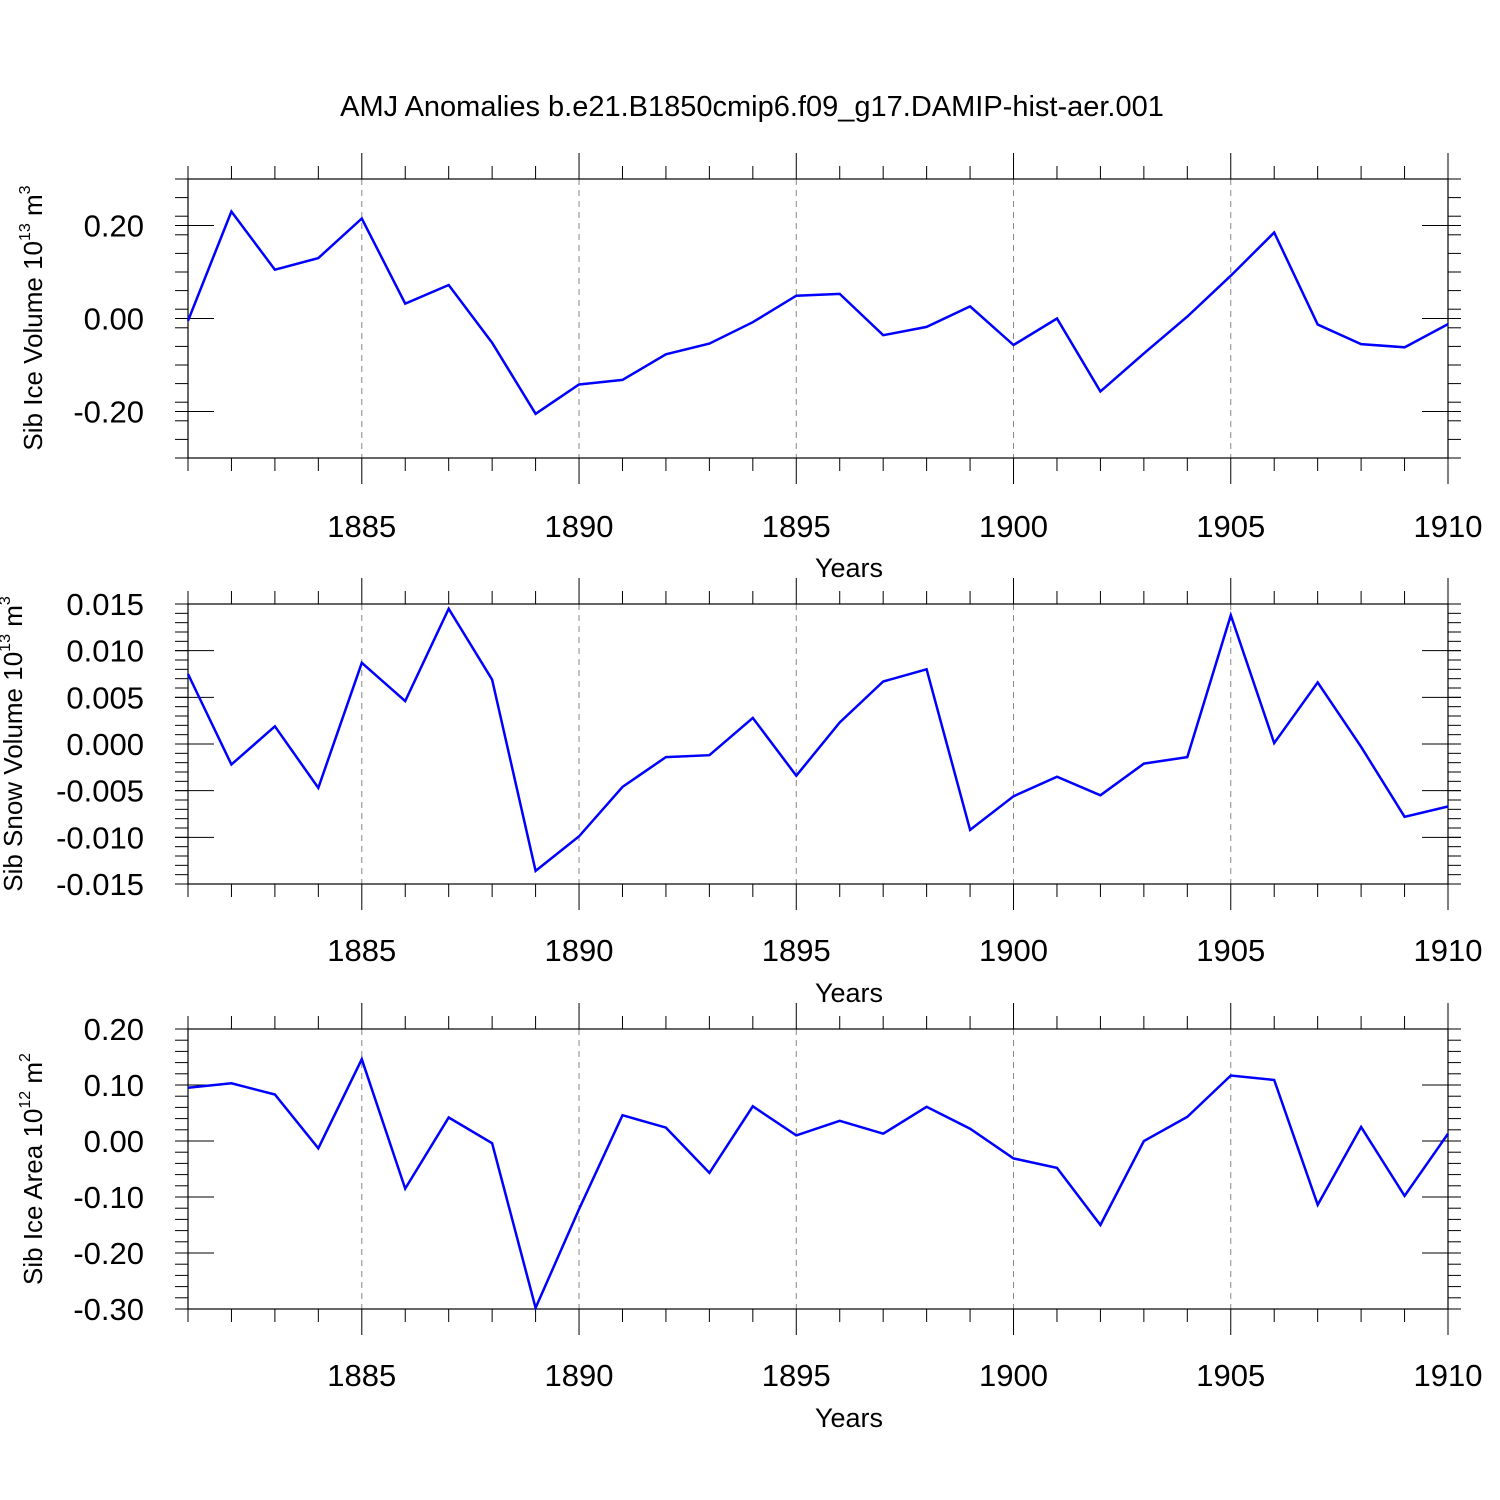 This screenshot has height=1500, width=1500. What do you see at coordinates (105, 604) in the screenshot?
I see `y-tick-label: 0.015` at bounding box center [105, 604].